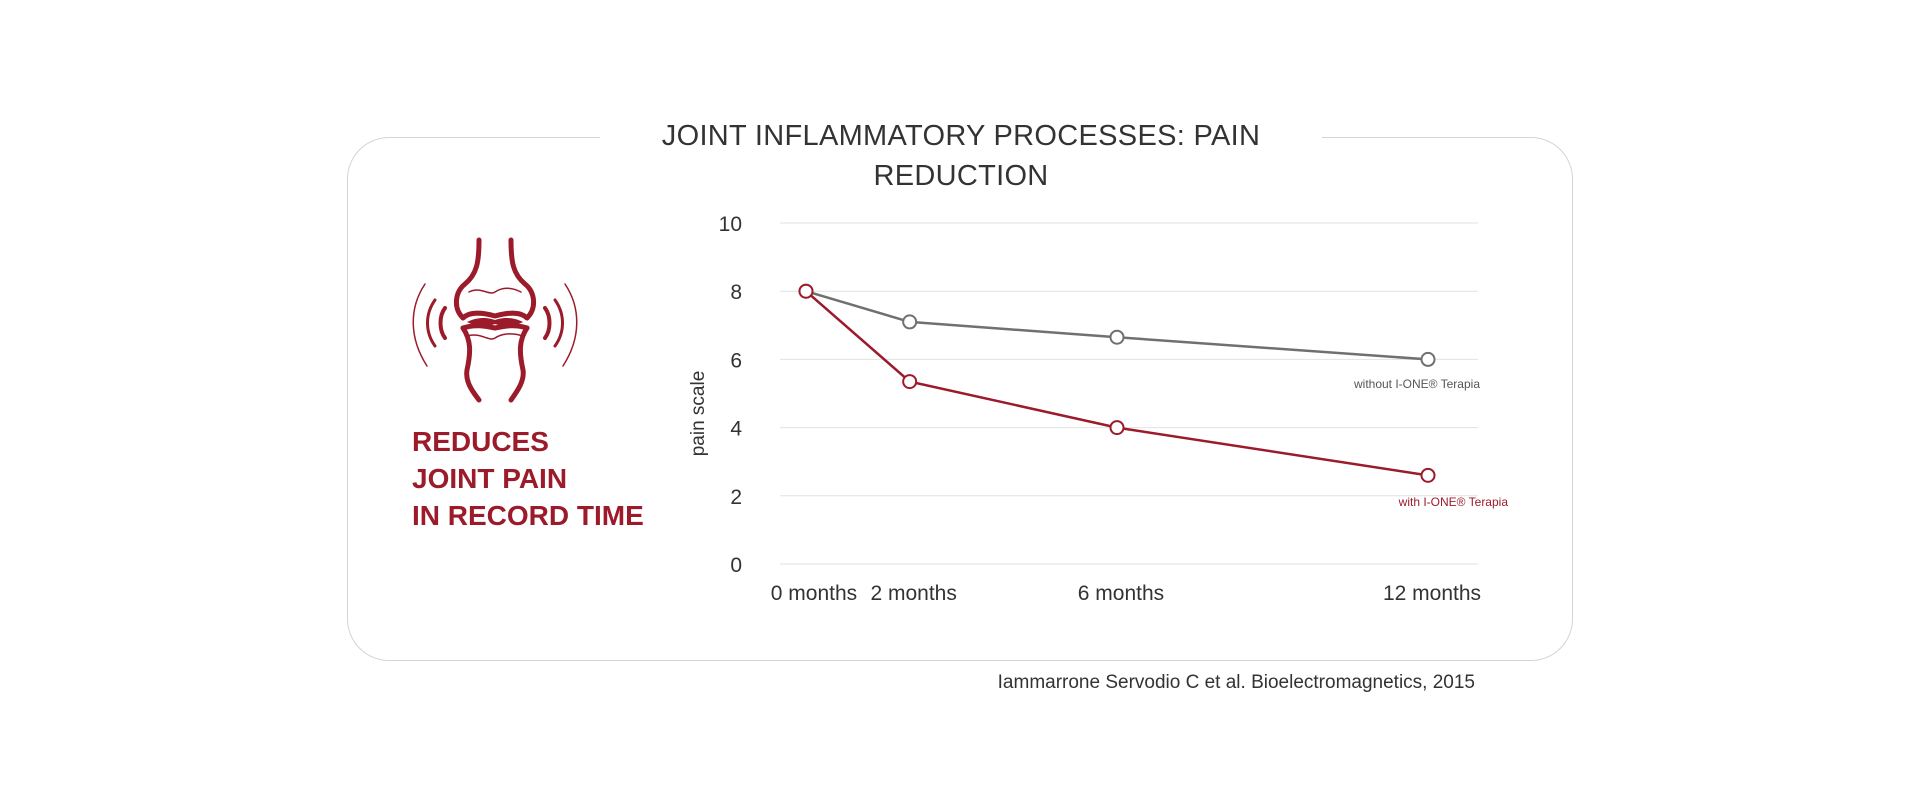  I want to click on x-tick-label: 2 months, so click(913, 593).